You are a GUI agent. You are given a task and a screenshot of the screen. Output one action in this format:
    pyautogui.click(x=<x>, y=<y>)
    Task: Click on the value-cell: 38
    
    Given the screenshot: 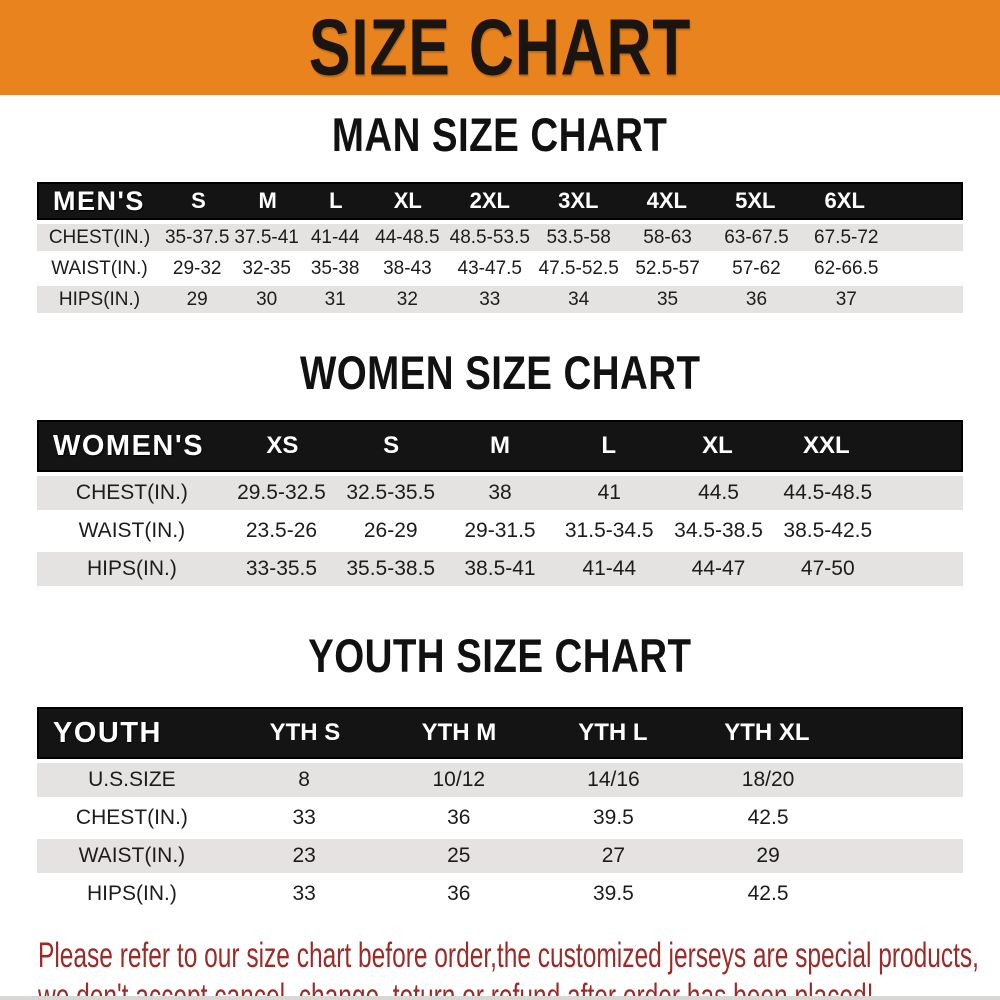 What is the action you would take?
    pyautogui.click(x=500, y=492)
    